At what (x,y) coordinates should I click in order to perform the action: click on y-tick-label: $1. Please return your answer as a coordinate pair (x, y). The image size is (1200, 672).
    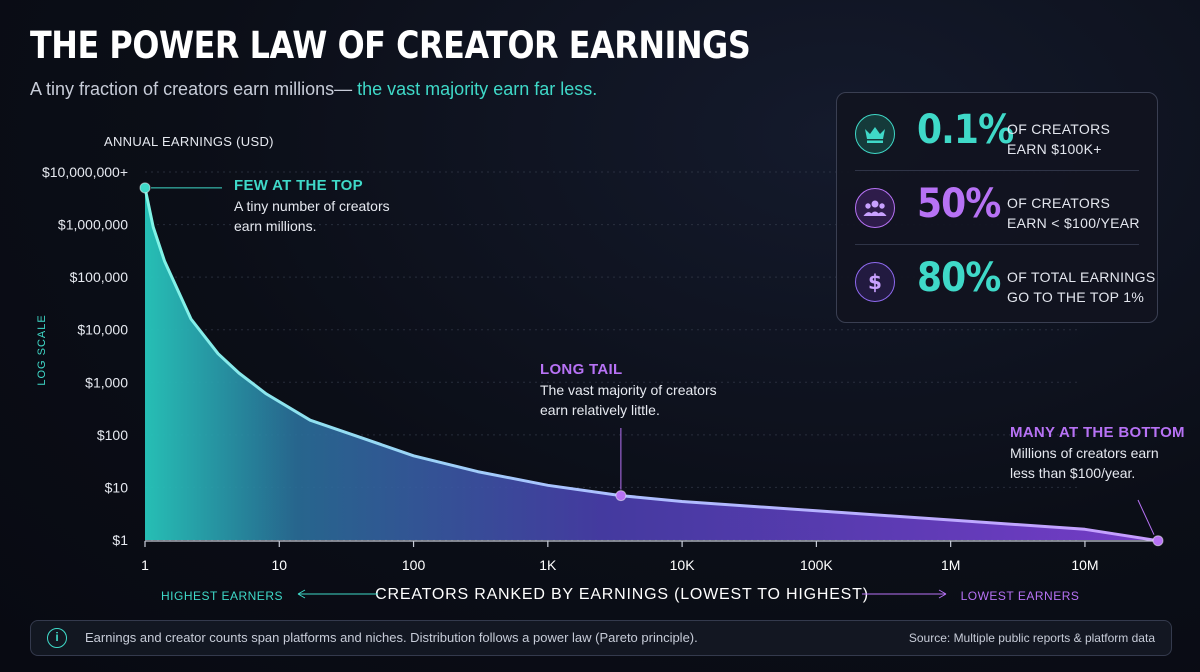
    Looking at the image, I should click on (120, 540).